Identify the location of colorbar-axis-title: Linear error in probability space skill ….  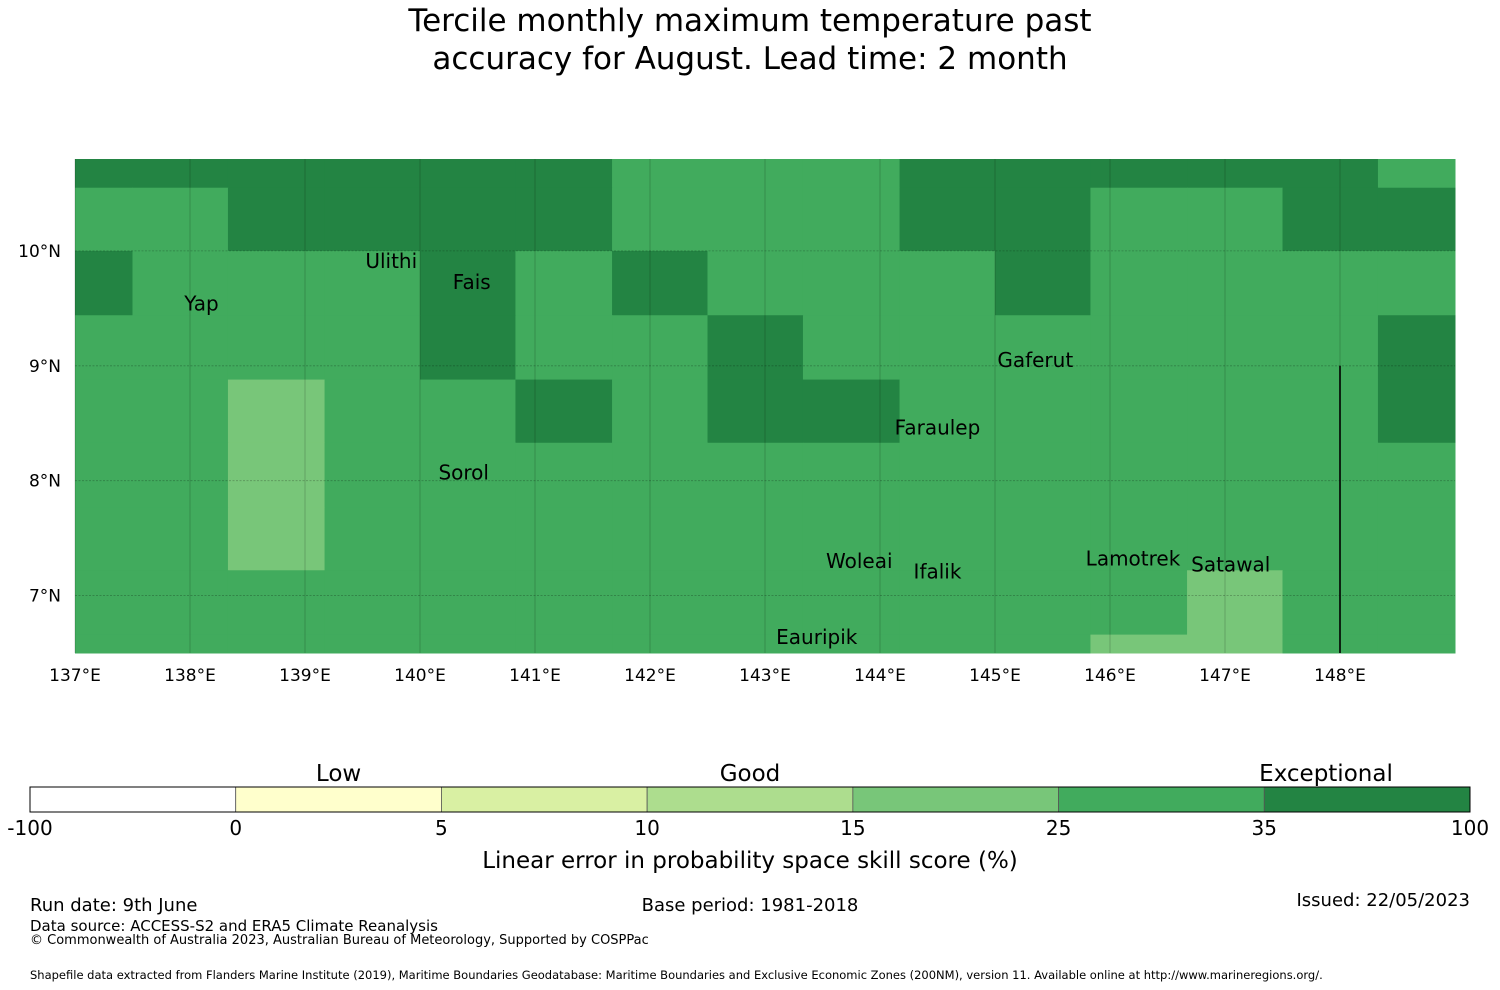
(750, 861).